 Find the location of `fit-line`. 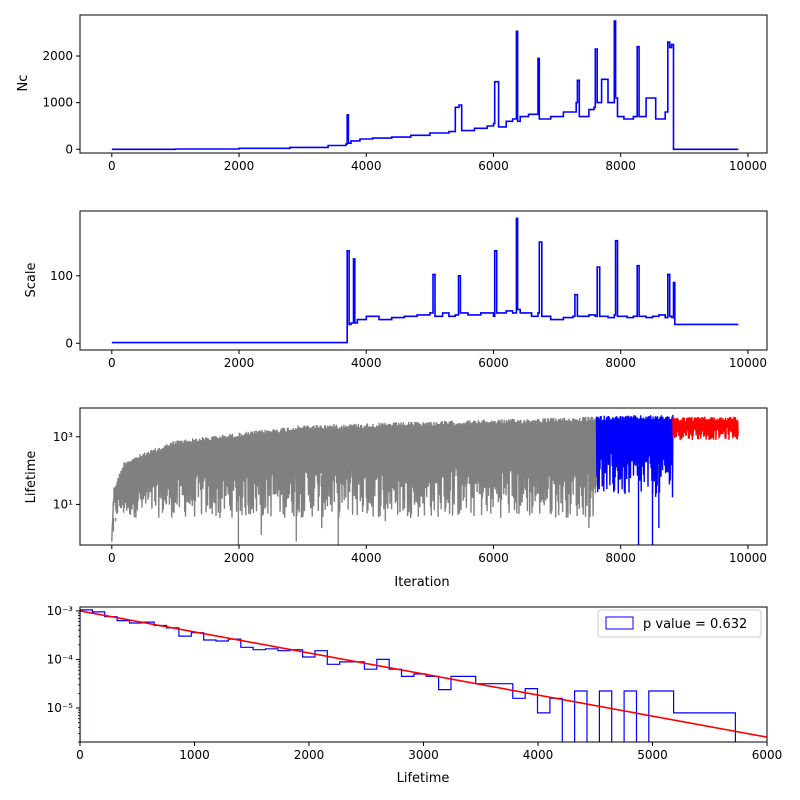

fit-line is located at coordinates (423, 674).